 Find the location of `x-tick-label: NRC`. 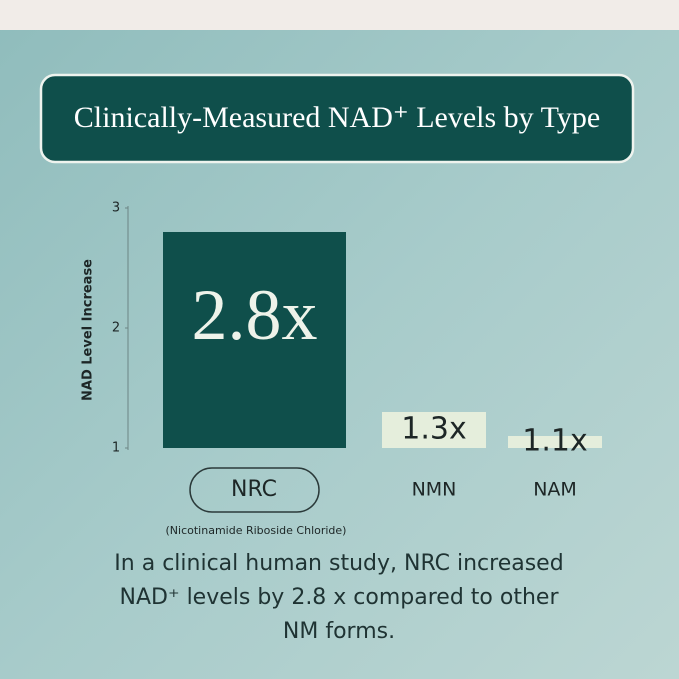

x-tick-label: NRC is located at coordinates (254, 489).